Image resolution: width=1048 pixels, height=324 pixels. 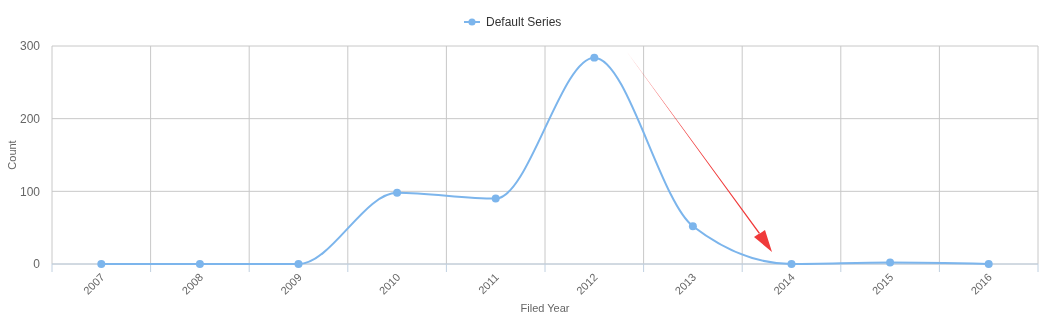 What do you see at coordinates (545, 308) in the screenshot?
I see `x-axis-title: Filed Year` at bounding box center [545, 308].